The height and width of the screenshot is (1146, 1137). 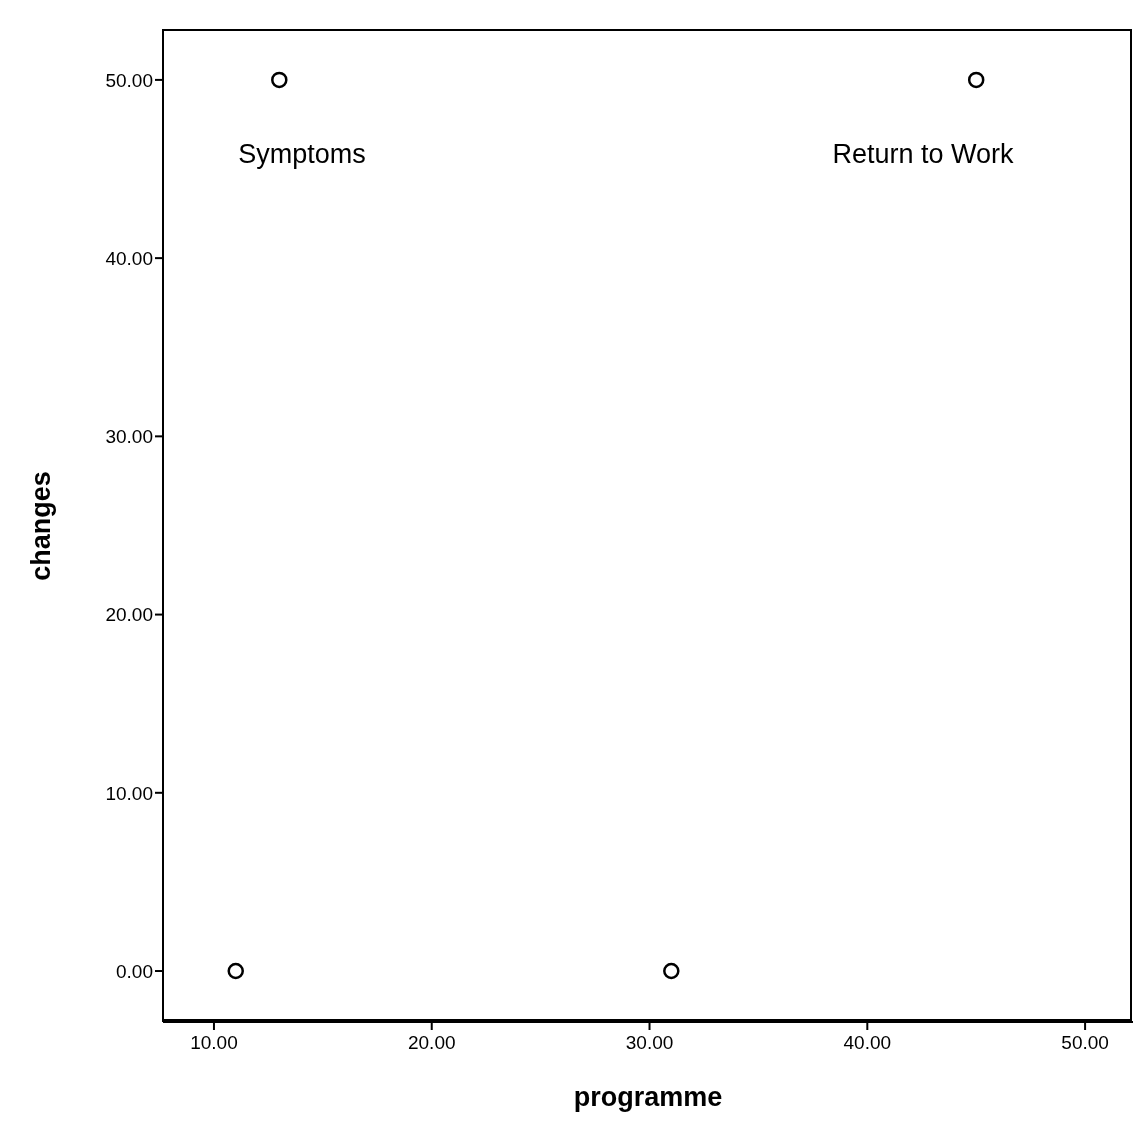 What do you see at coordinates (649, 1043) in the screenshot?
I see `x-tick-label: 30.00` at bounding box center [649, 1043].